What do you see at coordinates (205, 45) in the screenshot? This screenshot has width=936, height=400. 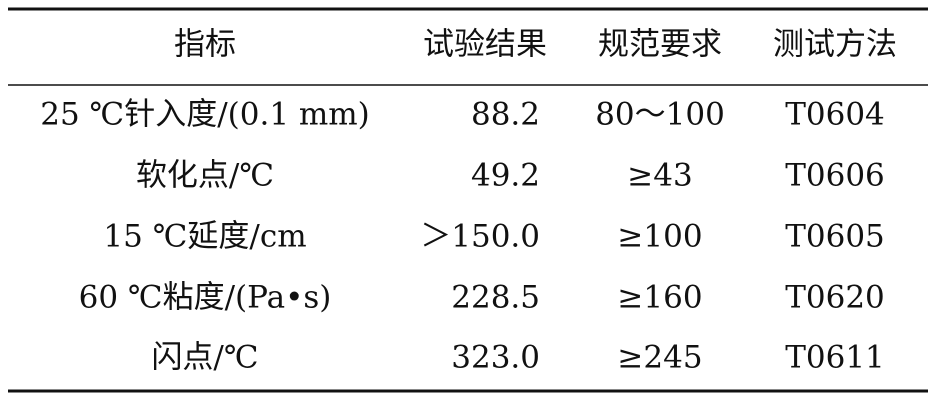 I see `header-cell: 指标` at bounding box center [205, 45].